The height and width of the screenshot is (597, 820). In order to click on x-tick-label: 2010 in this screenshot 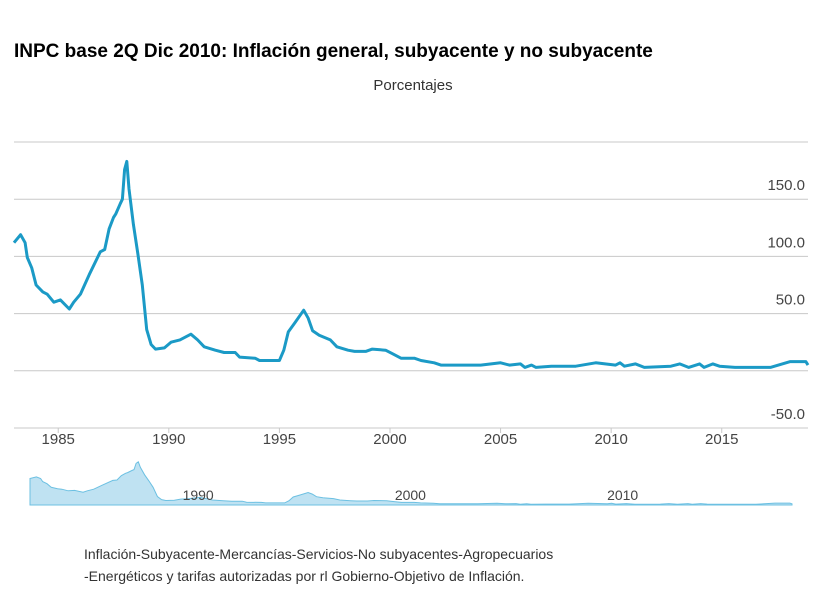, I will do `click(610, 439)`.